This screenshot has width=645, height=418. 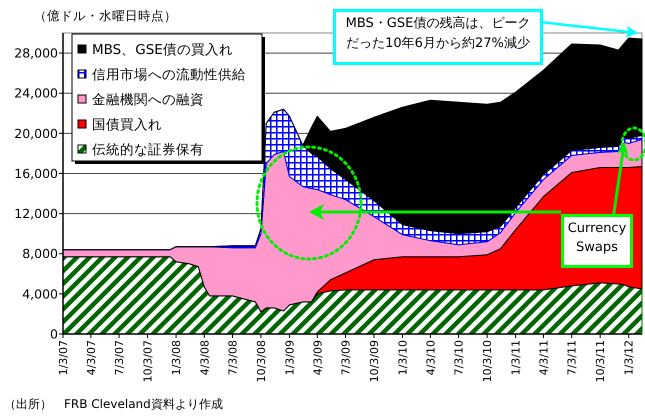 What do you see at coordinates (162, 50) in the screenshot?
I see `legend-label: MBS、GSE債の買入れ` at bounding box center [162, 50].